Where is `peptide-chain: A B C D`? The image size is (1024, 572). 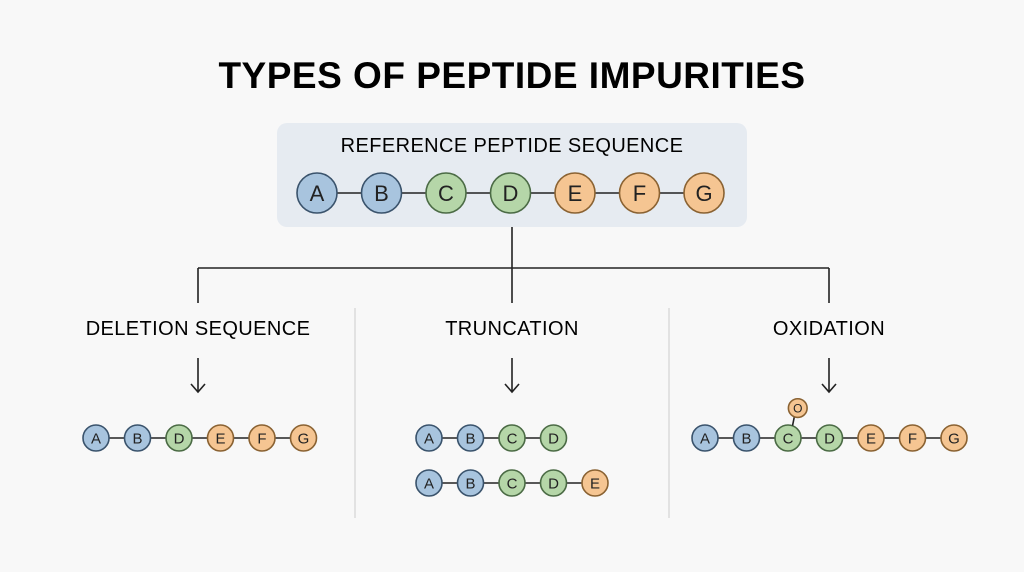
peptide-chain: A B C D is located at coordinates (491, 438).